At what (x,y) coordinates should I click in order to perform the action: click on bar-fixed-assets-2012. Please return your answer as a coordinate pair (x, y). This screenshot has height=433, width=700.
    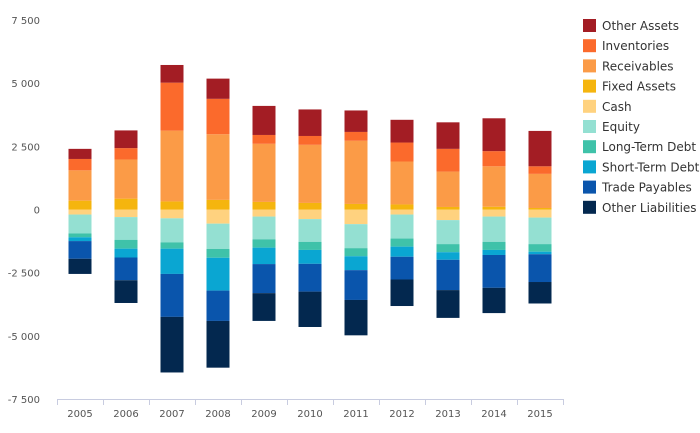
    Looking at the image, I should click on (402, 207).